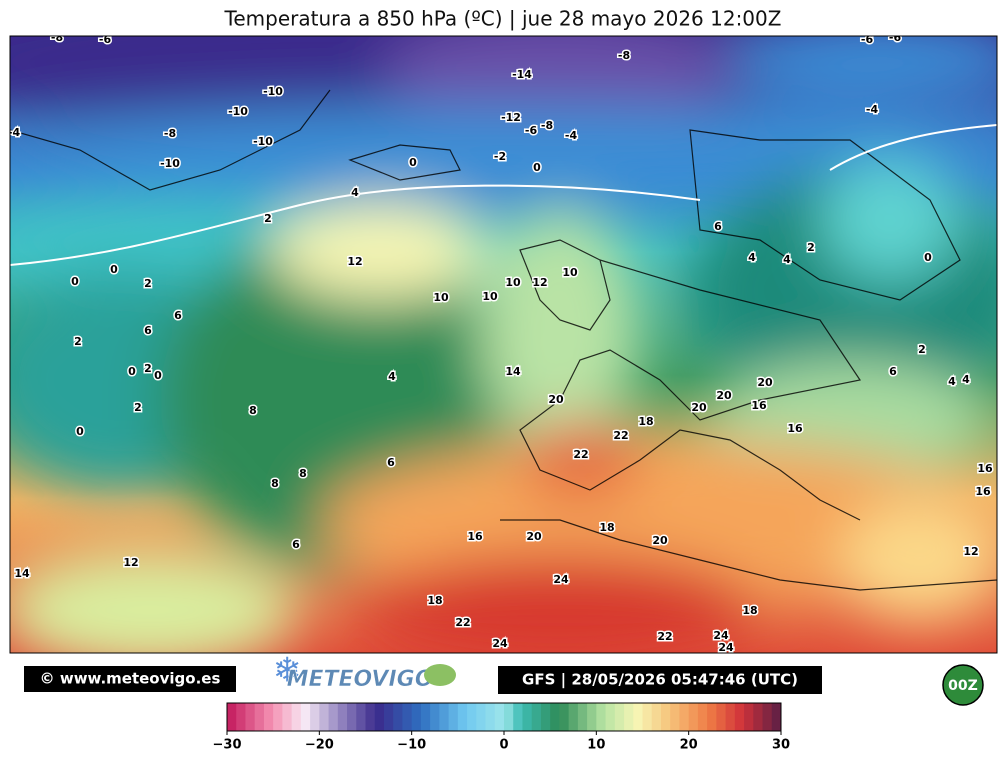 Image resolution: width=1006 pixels, height=767 pixels. What do you see at coordinates (227, 745) in the screenshot?
I see `colorbar-tick-label: −30` at bounding box center [227, 745].